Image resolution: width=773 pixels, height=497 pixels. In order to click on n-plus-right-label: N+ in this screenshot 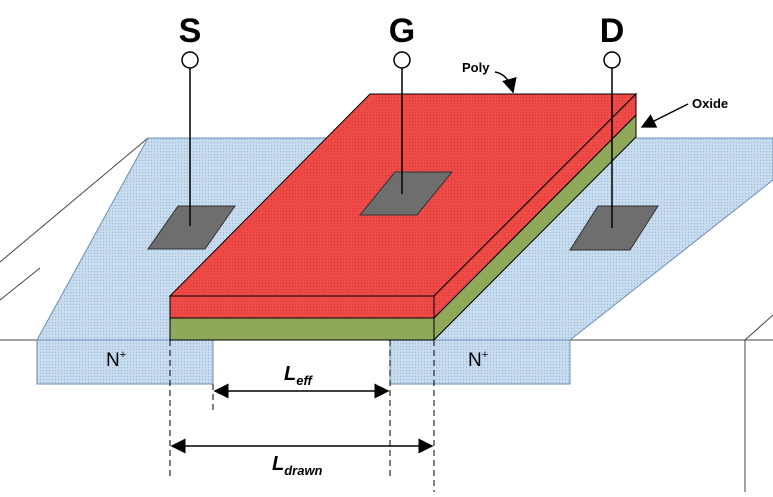, I will do `click(478, 360)`.